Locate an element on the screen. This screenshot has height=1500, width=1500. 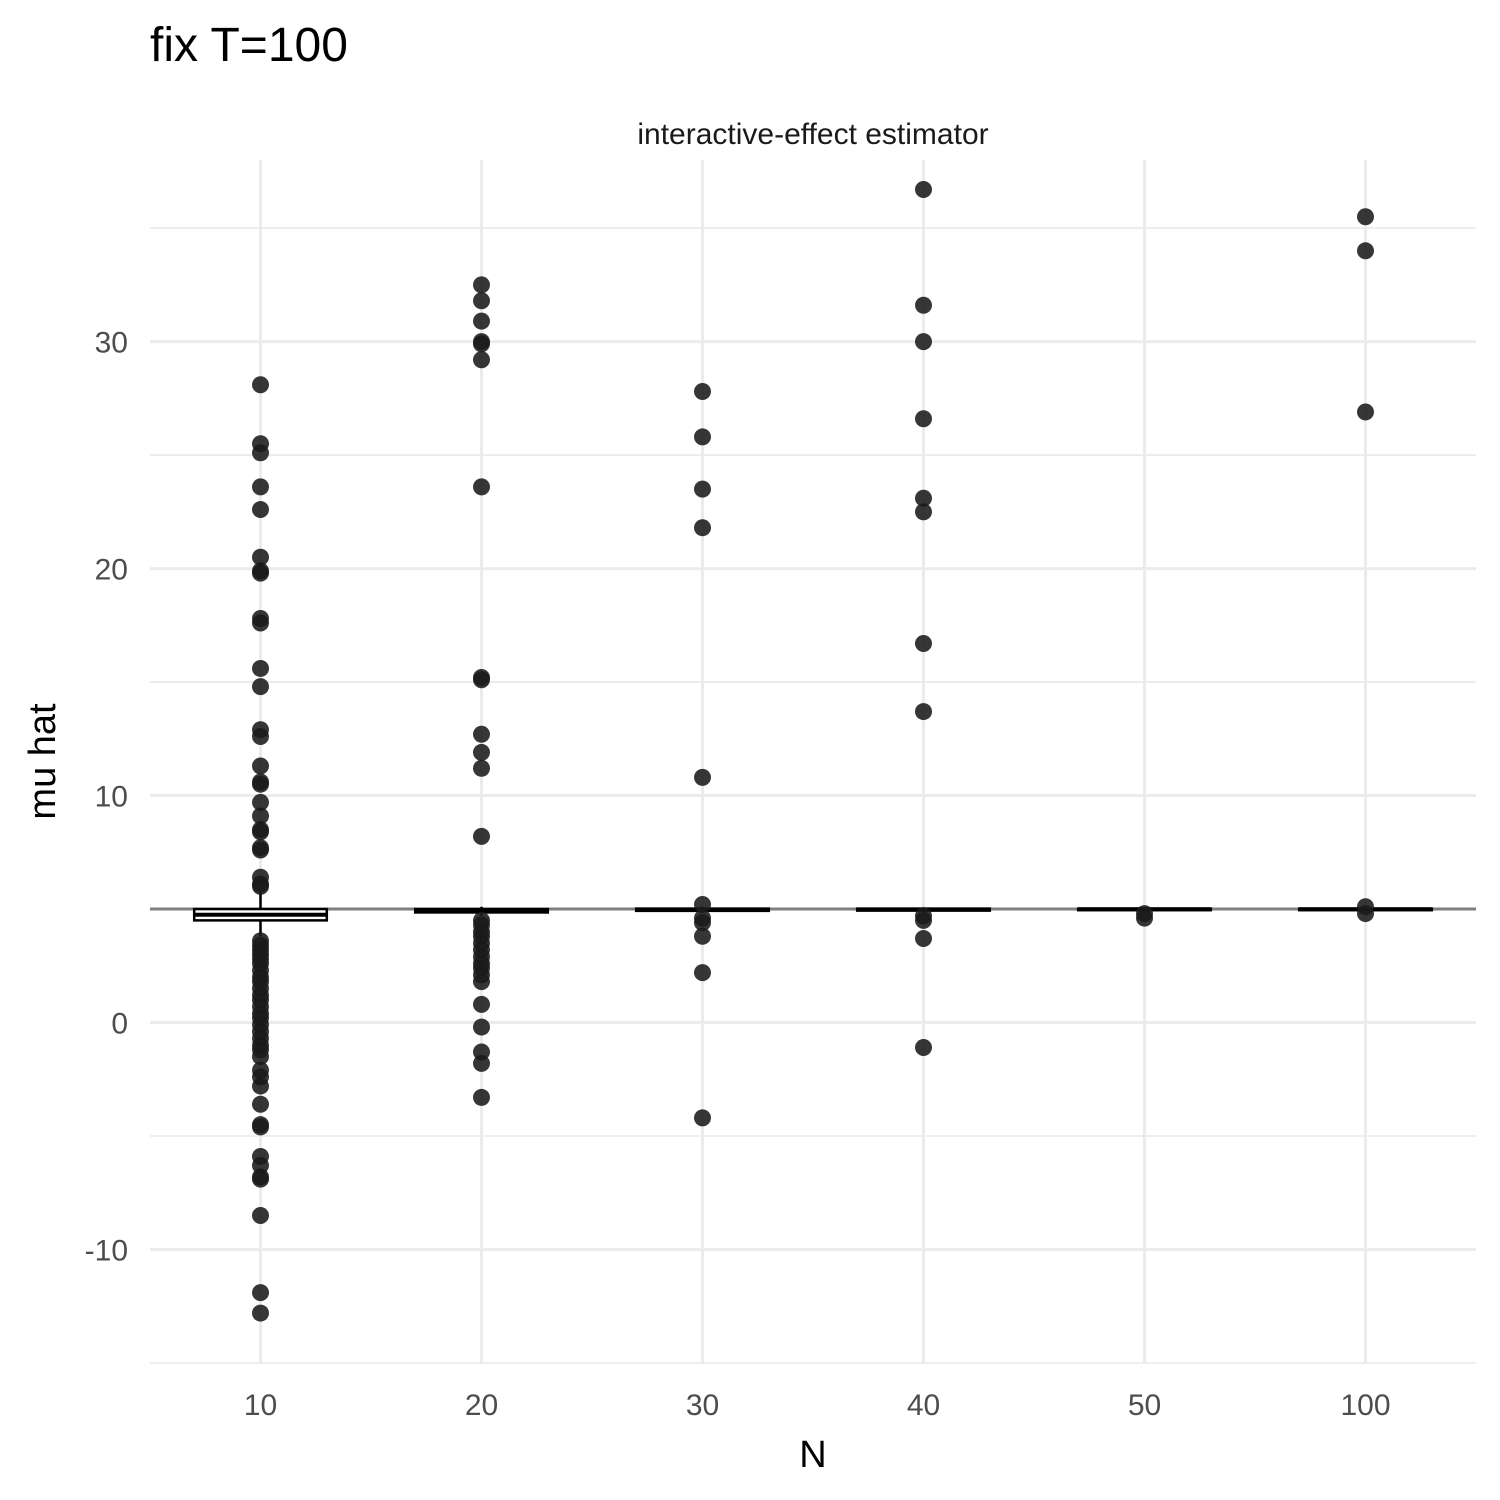
x-axis-label: N is located at coordinates (812, 1455).